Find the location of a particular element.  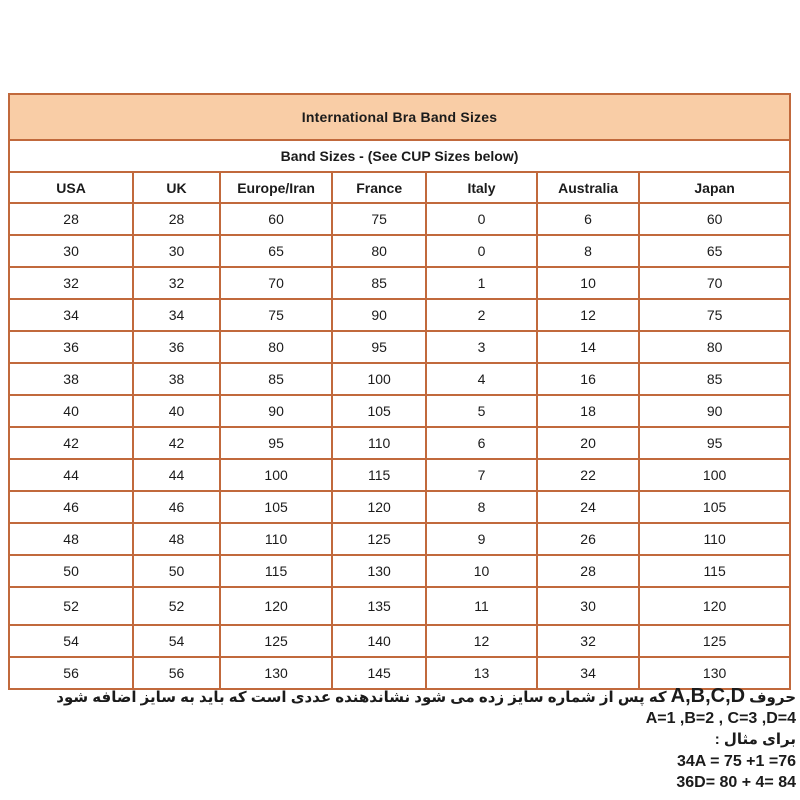

table-row: 28 28 60 75 0 6 60 is located at coordinates (399, 219).